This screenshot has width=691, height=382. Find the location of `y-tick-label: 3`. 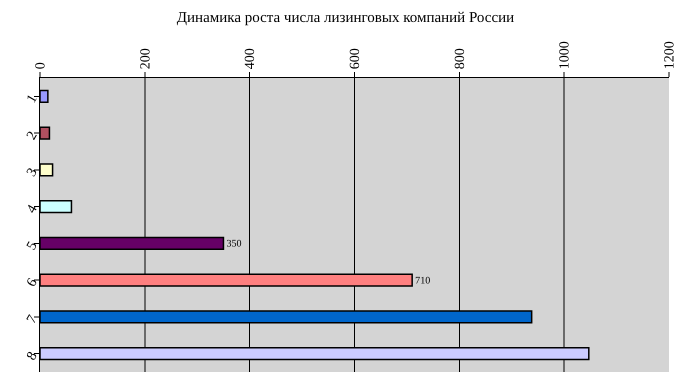

y-tick-label: 3 is located at coordinates (32, 173).